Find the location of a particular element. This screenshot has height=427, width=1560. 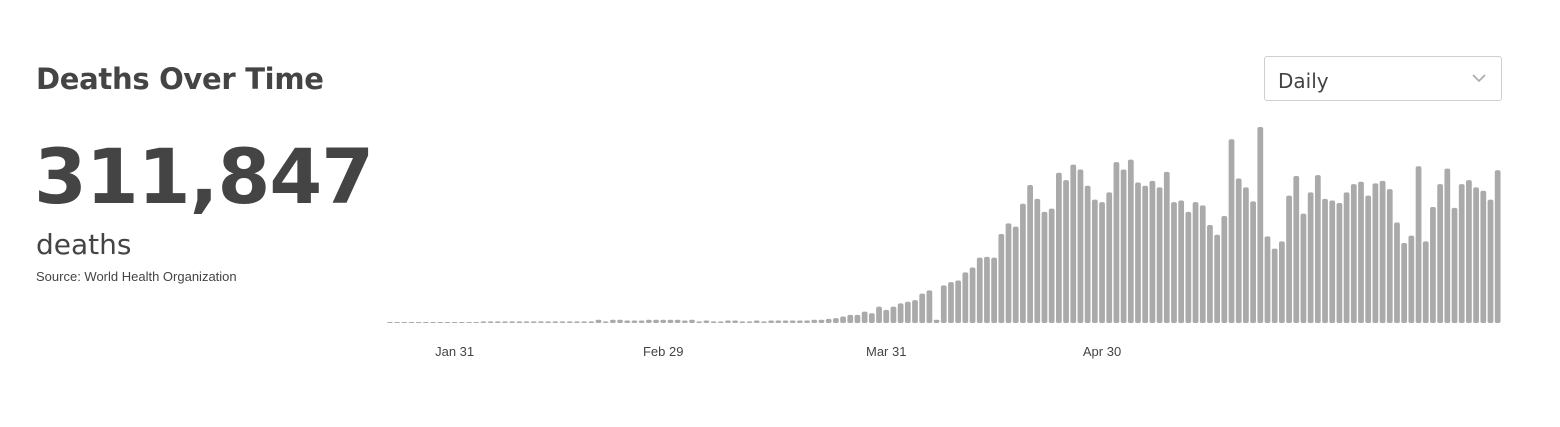

source-note: Source: World Health Organization is located at coordinates (136, 276).